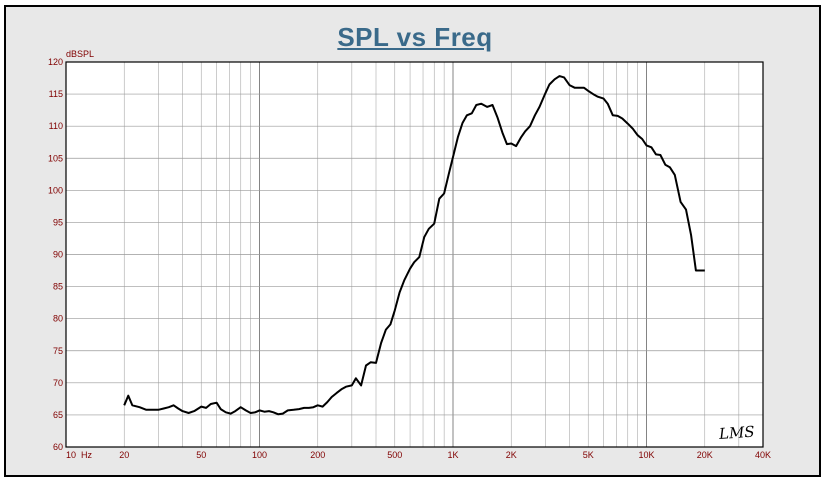 The image size is (830, 484). I want to click on y-tick-labels: 60 65 70 75 80 85 90 95 100 105 110 115 120, so click(55, 254).